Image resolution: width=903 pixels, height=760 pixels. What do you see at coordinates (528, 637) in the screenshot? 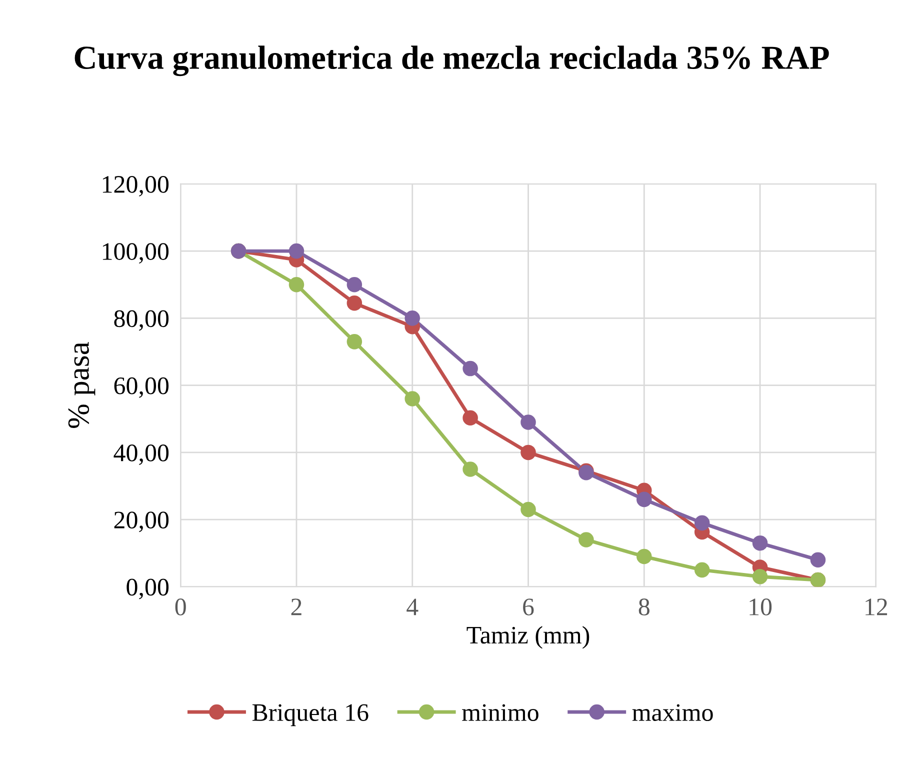
I see `x-axis-title: Tamiz (mm)` at bounding box center [528, 637].